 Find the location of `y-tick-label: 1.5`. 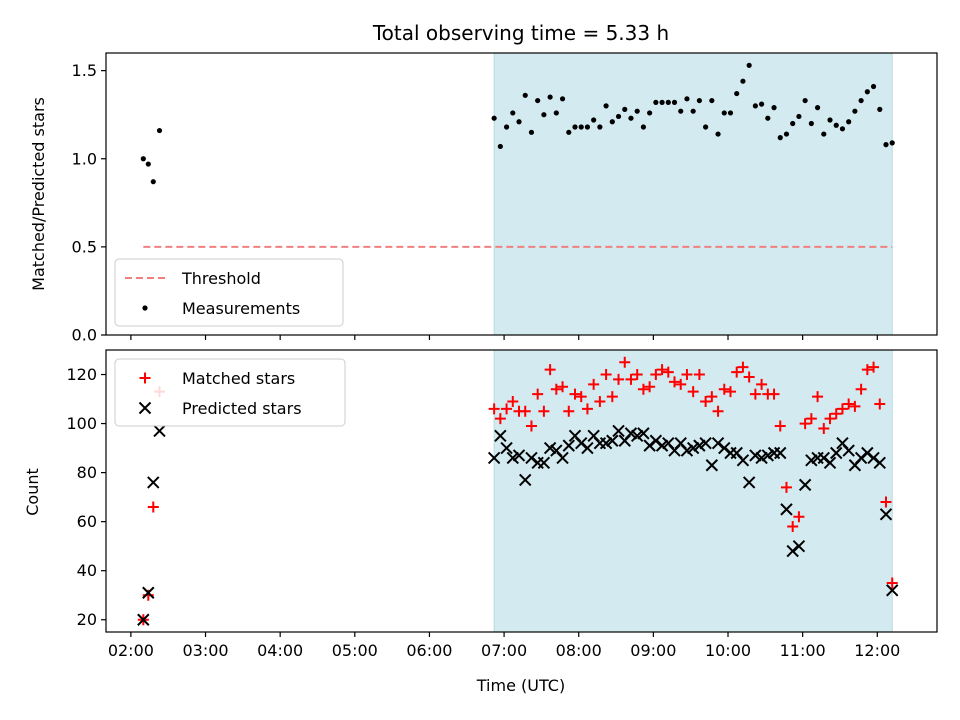

y-tick-label: 1.5 is located at coordinates (84, 70).